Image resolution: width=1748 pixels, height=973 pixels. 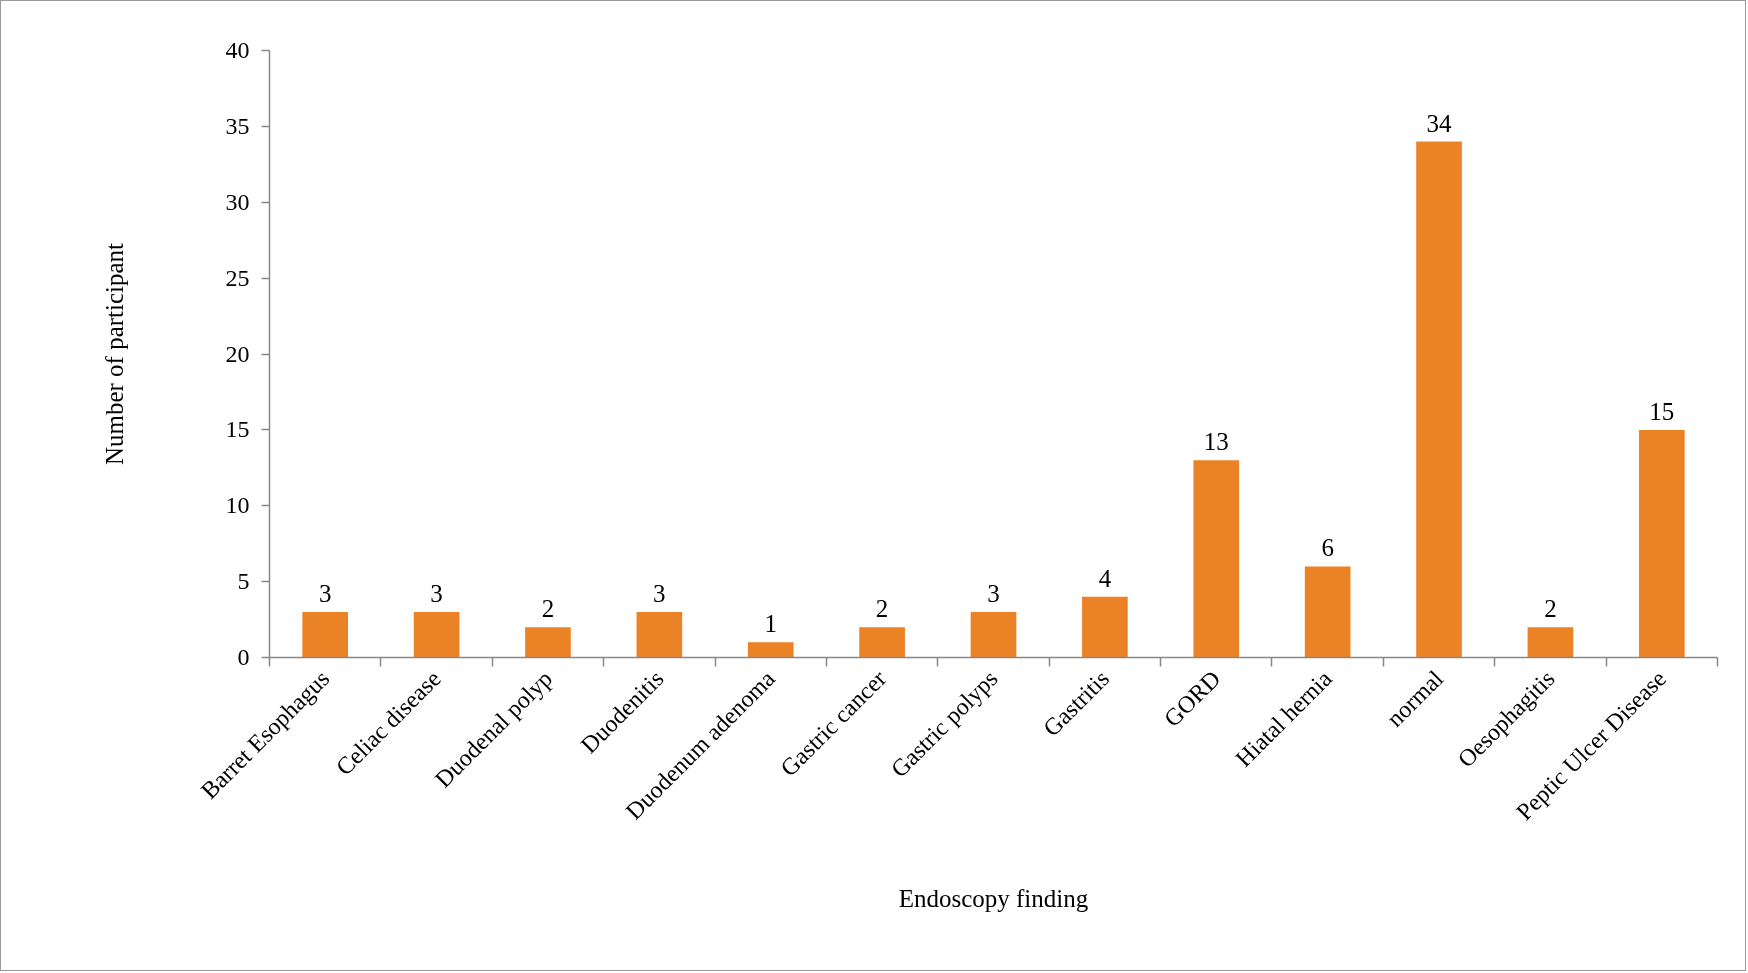 What do you see at coordinates (237, 50) in the screenshot?
I see `y-tick-label: 40` at bounding box center [237, 50].